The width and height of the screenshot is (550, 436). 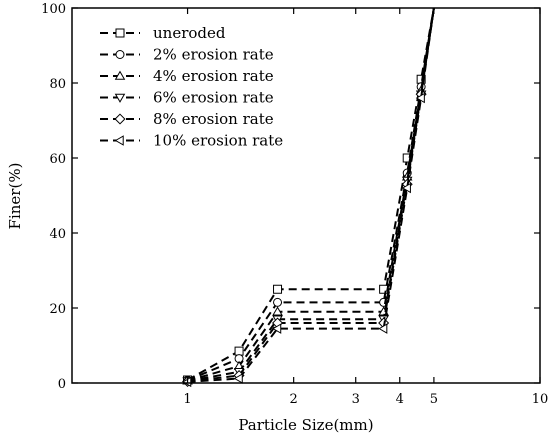 What do you see at coordinates (62, 384) in the screenshot?
I see `y-tick-label: 0` at bounding box center [62, 384].